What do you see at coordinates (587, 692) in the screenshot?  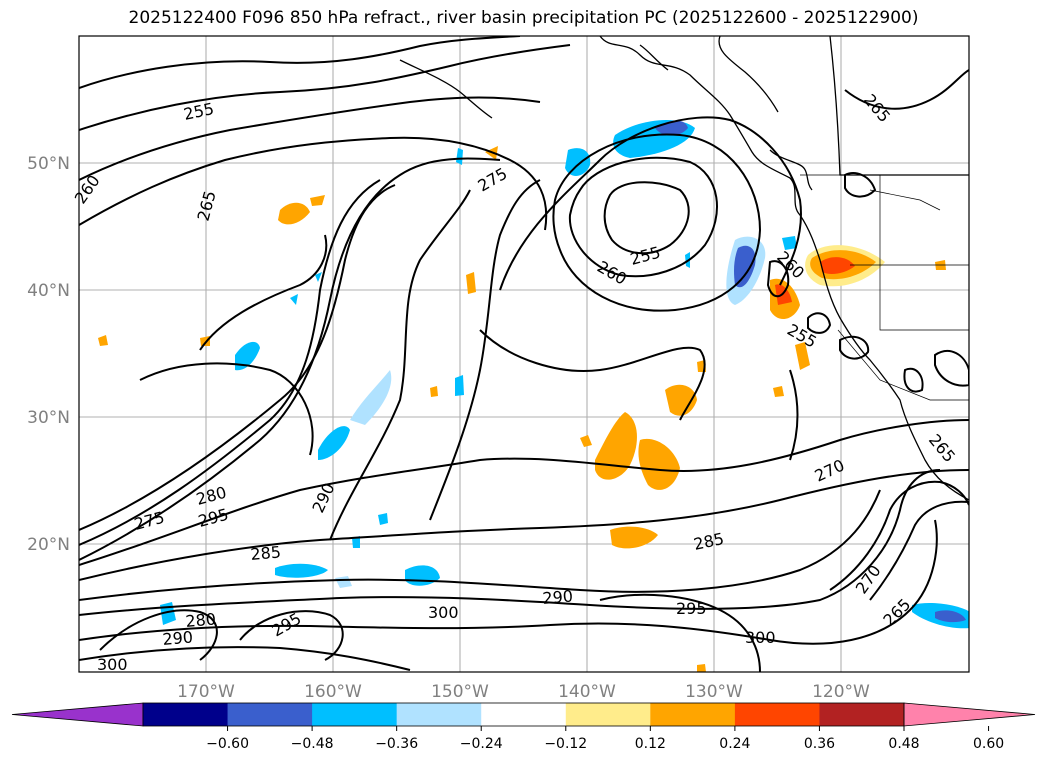 I see `lon-label: 140°W` at bounding box center [587, 692].